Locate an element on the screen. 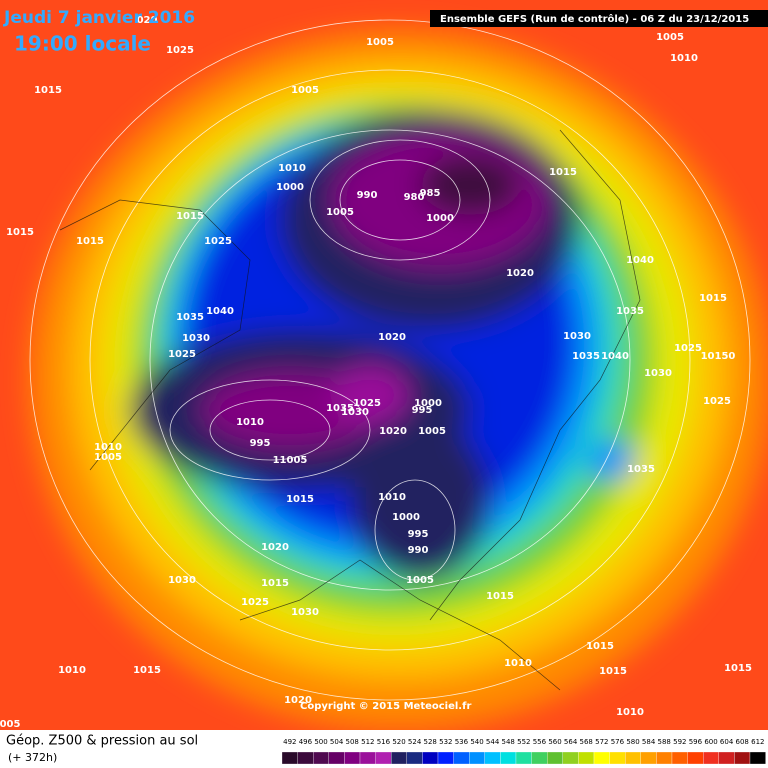  colorbar-label: 508 is located at coordinates (352, 742).